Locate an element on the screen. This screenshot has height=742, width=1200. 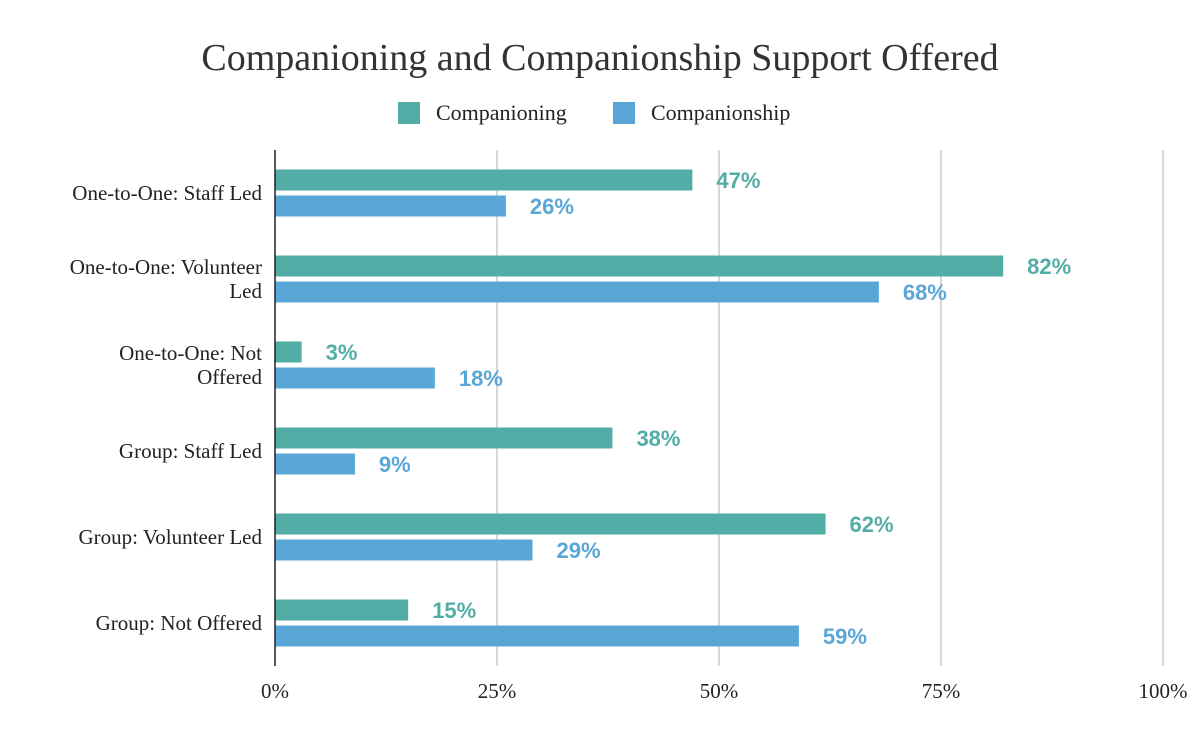
category-label: One-to-One: Staff Led is located at coordinates (167, 193).